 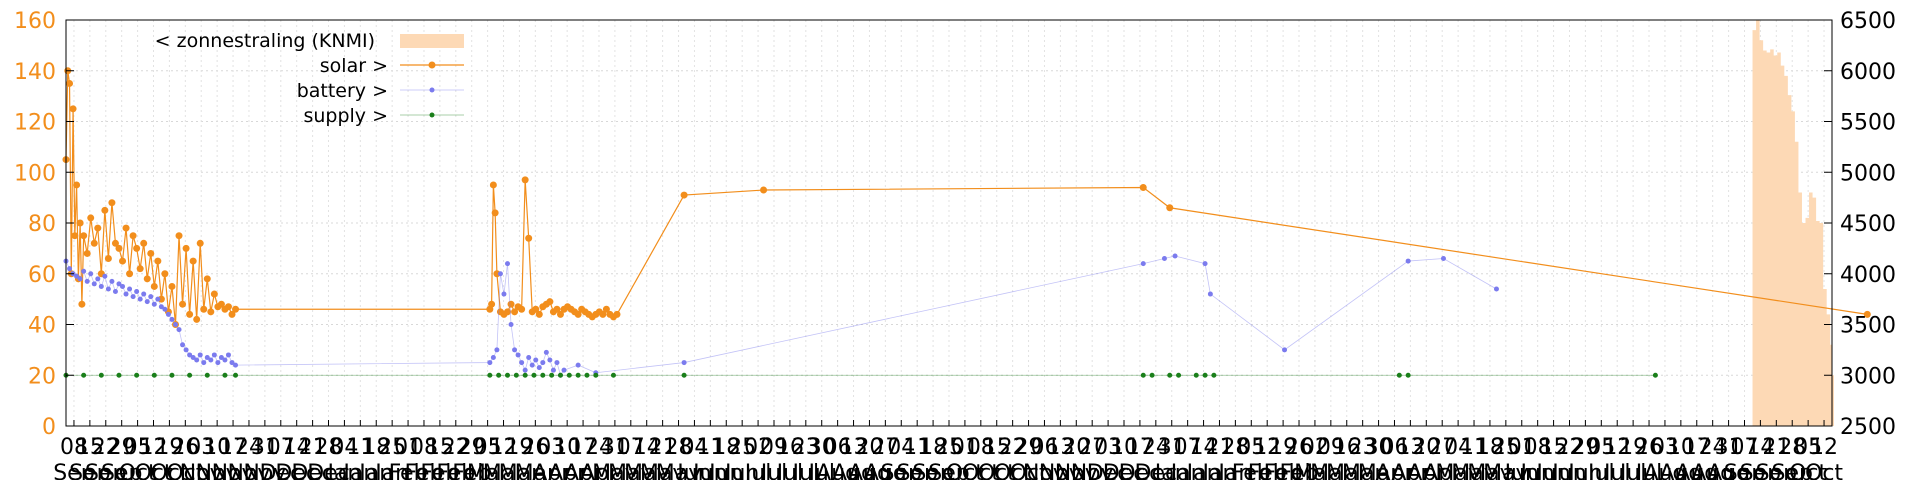 I want to click on x-tick-label-month: Oct, so click(x=965, y=470).